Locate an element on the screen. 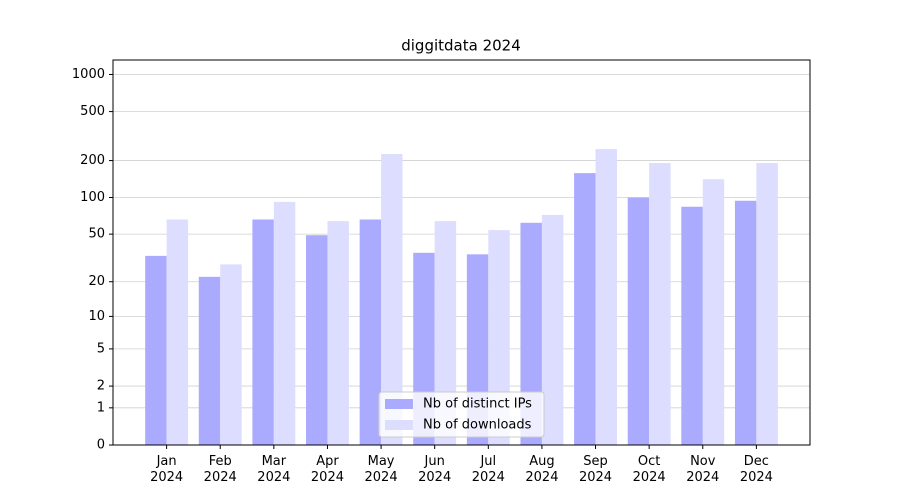 This screenshot has height=504, width=900. y-tick-label: 500 is located at coordinates (92, 111).